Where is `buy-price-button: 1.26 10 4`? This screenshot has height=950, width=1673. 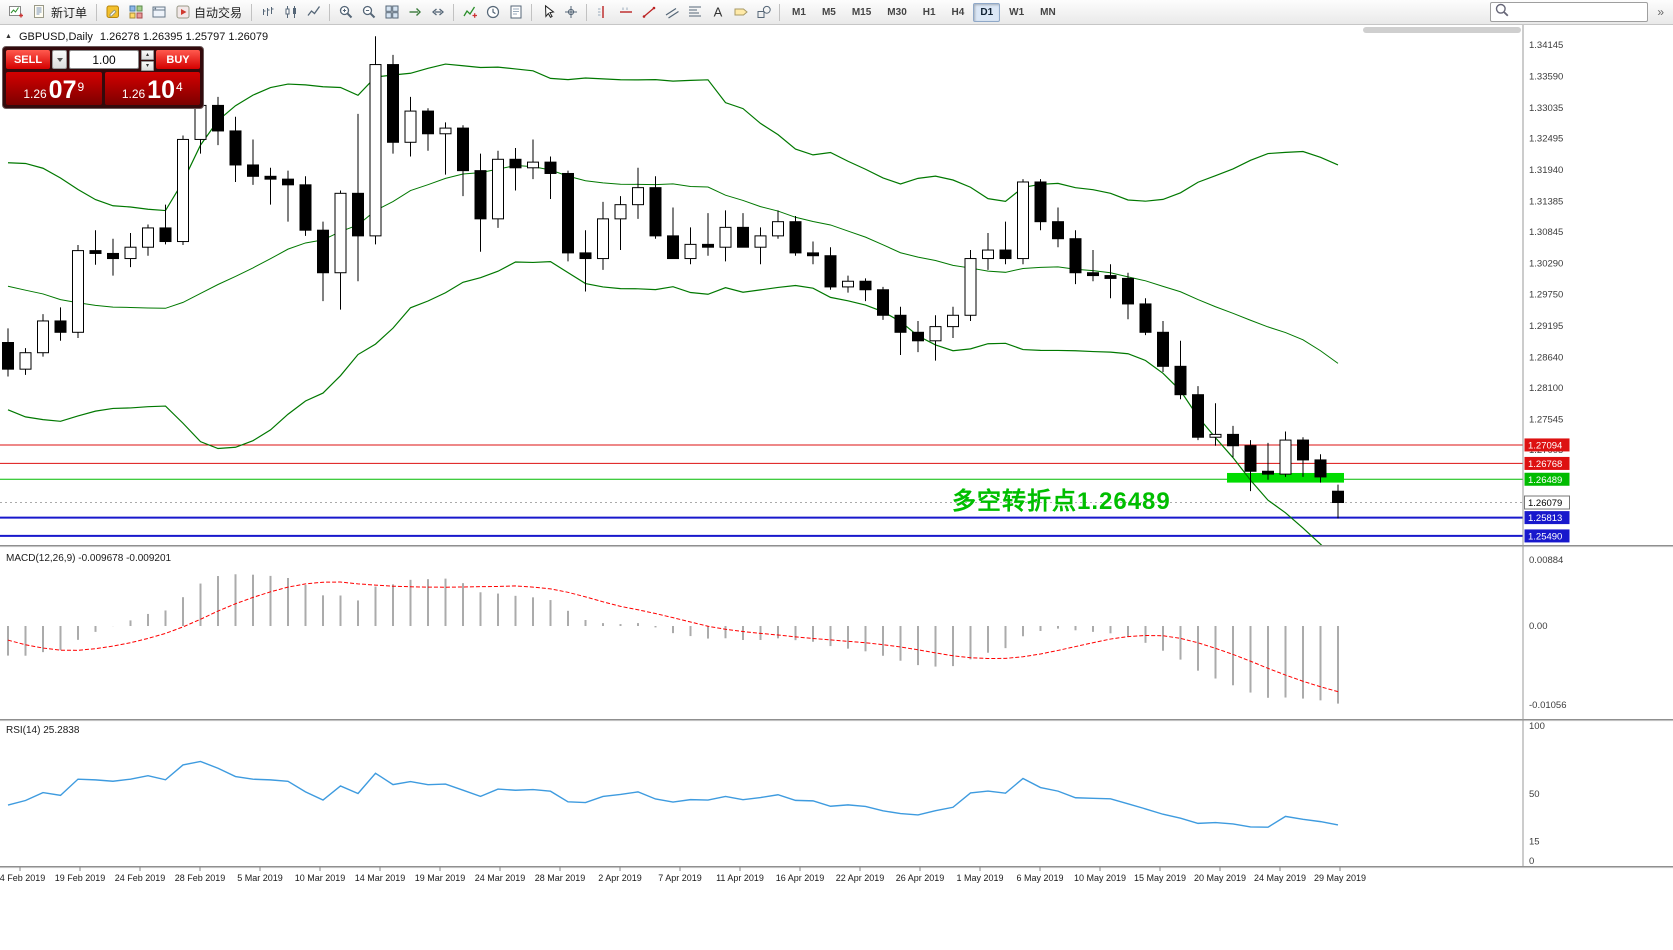
buy-price-button: 1.26 10 4 is located at coordinates (152, 88).